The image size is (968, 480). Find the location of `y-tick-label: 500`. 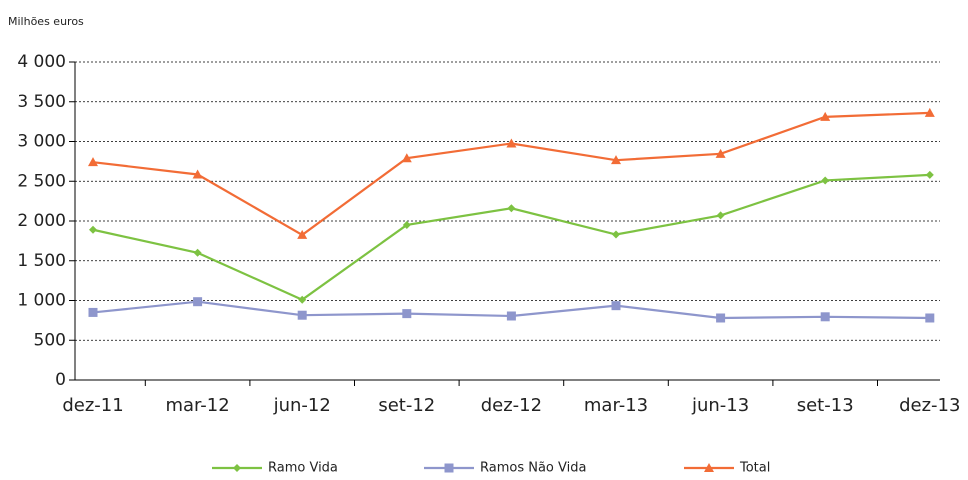

y-tick-label: 500 is located at coordinates (50, 340).